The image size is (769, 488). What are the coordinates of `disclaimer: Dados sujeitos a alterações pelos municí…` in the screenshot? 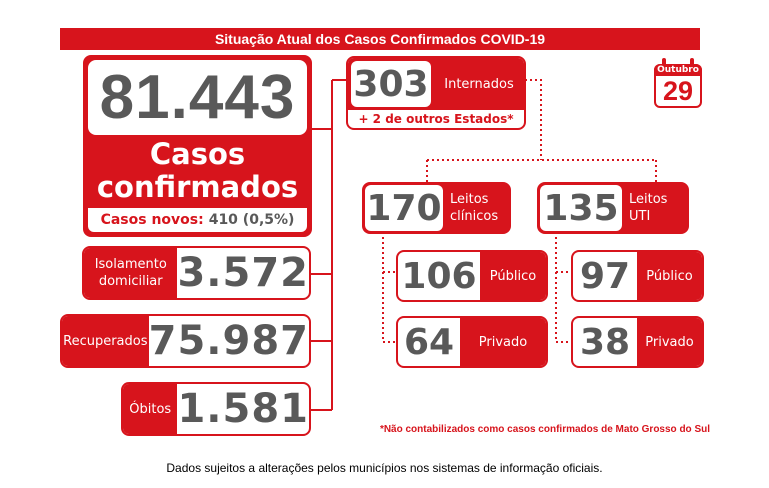 It's located at (384, 466).